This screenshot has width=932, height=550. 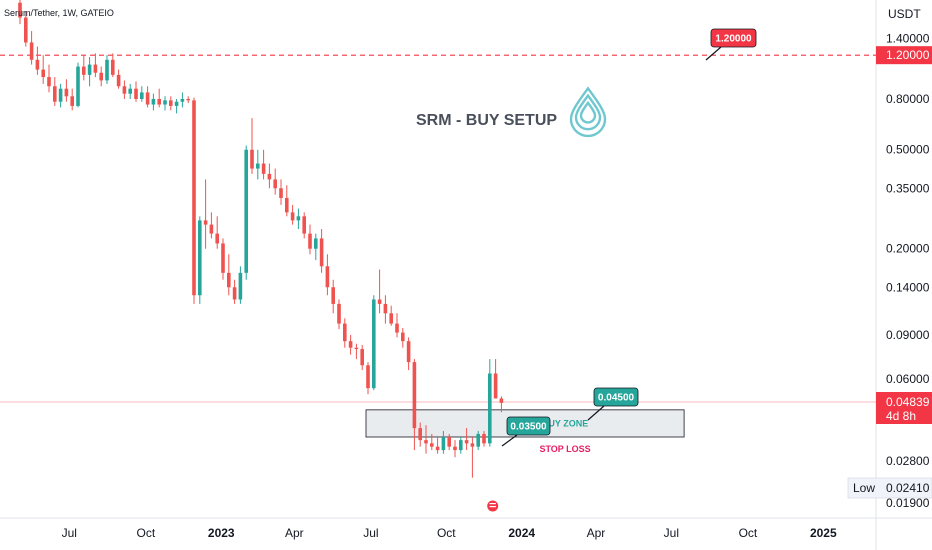 What do you see at coordinates (564, 449) in the screenshot?
I see `stop-loss-label: STOP LOSS` at bounding box center [564, 449].